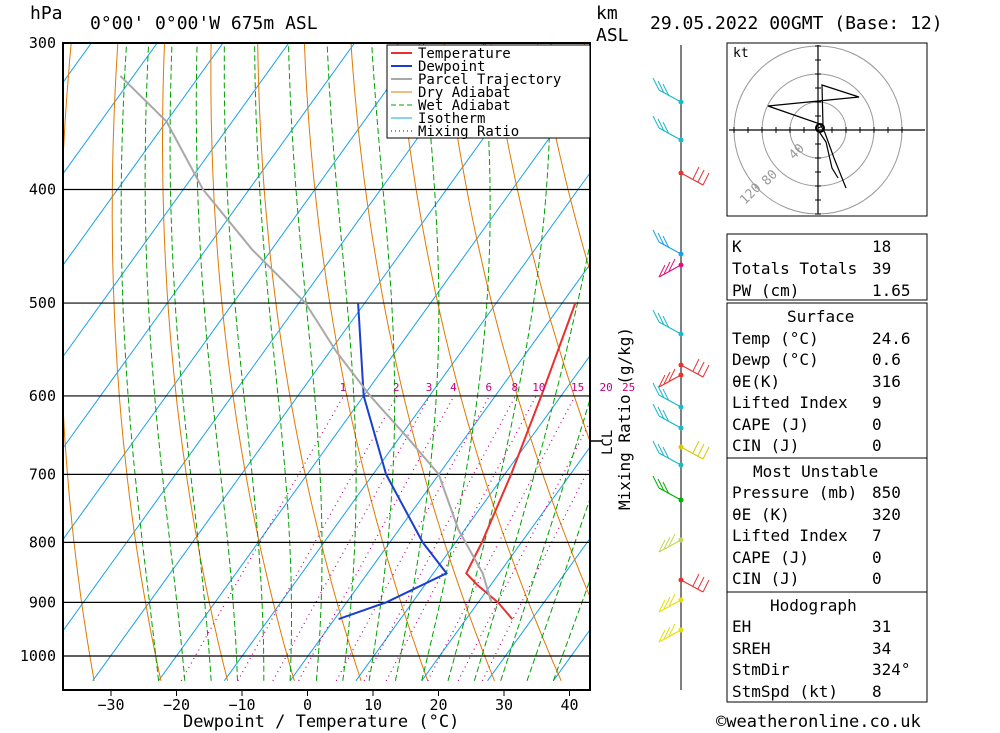  What do you see at coordinates (794, 268) in the screenshot?
I see `tt-label: Totals Totals` at bounding box center [794, 268].